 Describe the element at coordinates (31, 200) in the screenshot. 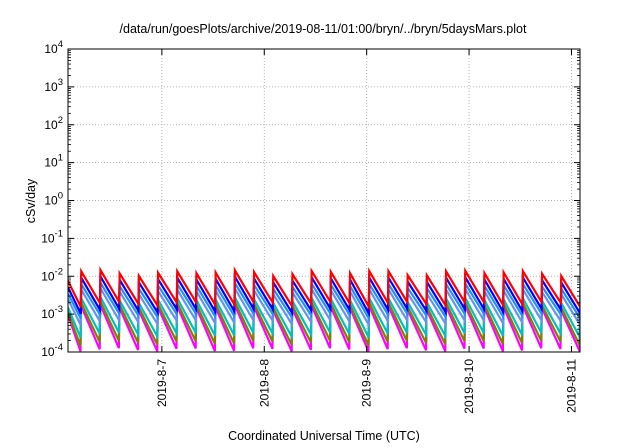

I see `y-axis-label: cSv/day` at that location.